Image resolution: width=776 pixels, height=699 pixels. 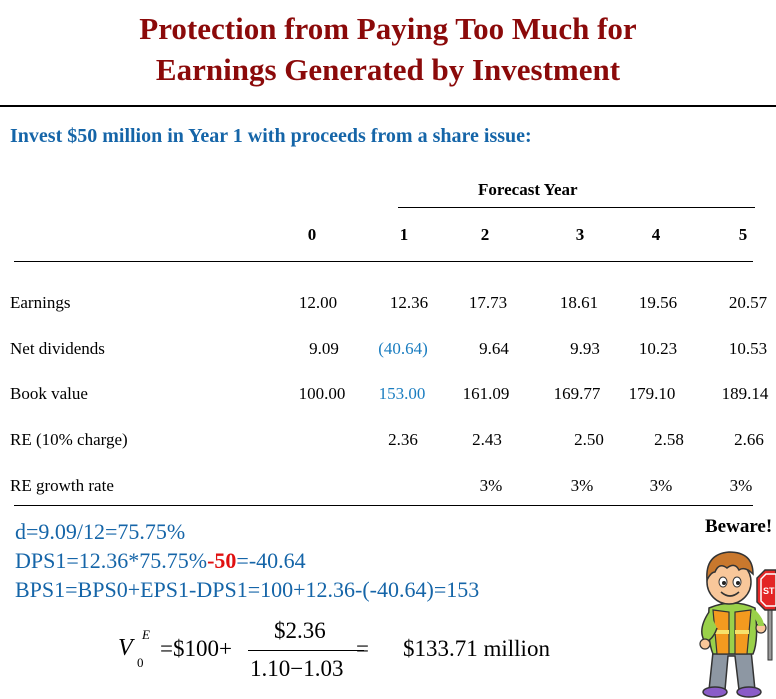 What do you see at coordinates (585, 348) in the screenshot?
I see `cell-net-dividends-3: 9.93` at bounding box center [585, 348].